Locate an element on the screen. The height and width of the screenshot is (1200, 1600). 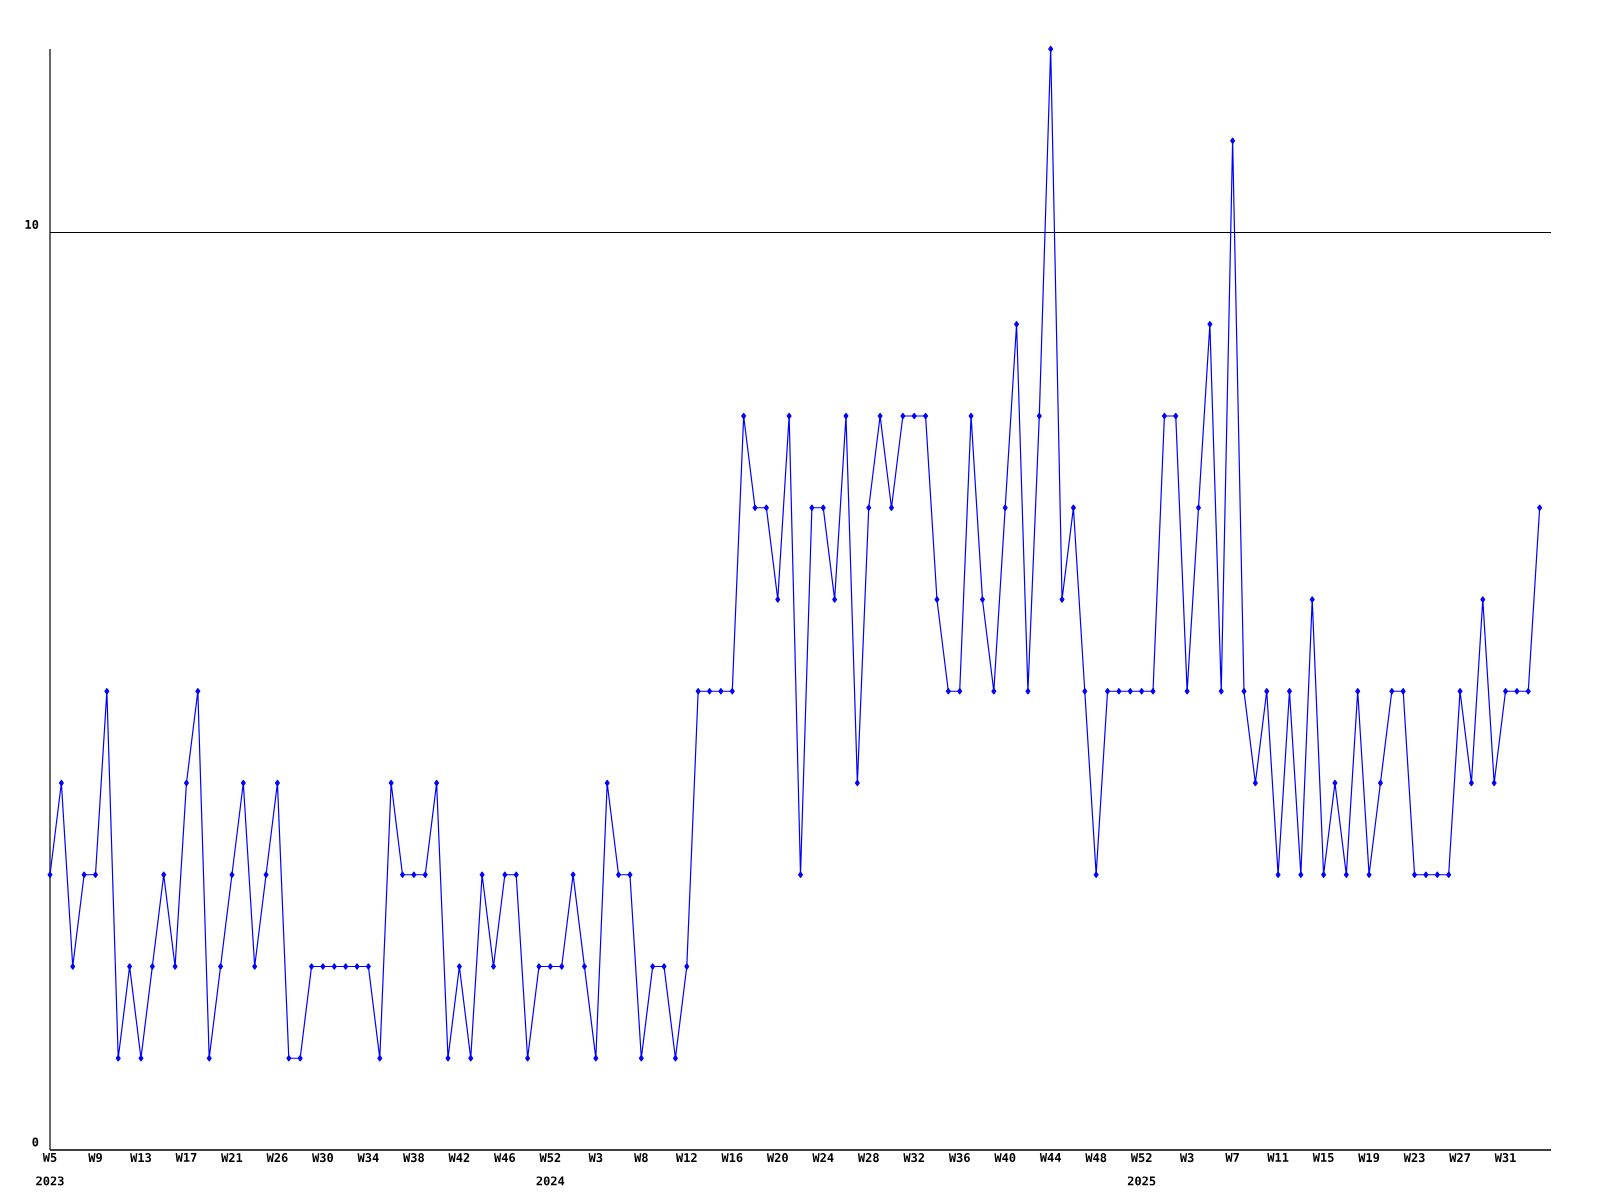
y-tick-label: 10 is located at coordinates (32, 224).